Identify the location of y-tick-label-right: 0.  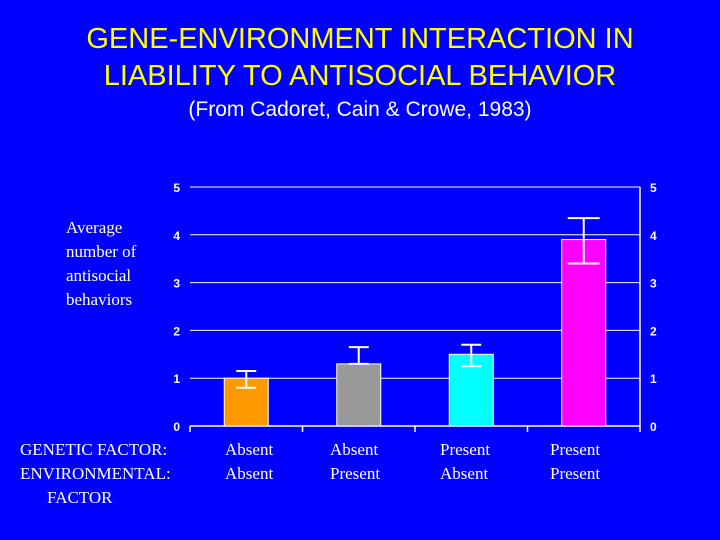
(653, 427).